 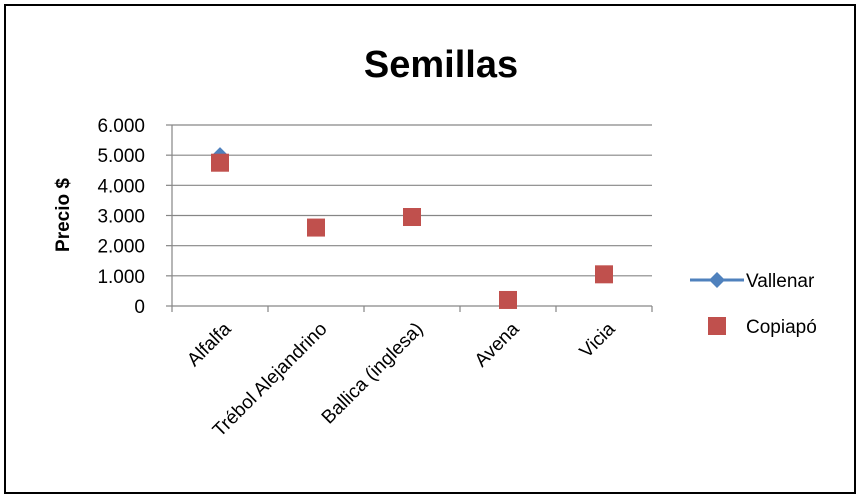 I want to click on legend-label: Copiapó, so click(x=781, y=327).